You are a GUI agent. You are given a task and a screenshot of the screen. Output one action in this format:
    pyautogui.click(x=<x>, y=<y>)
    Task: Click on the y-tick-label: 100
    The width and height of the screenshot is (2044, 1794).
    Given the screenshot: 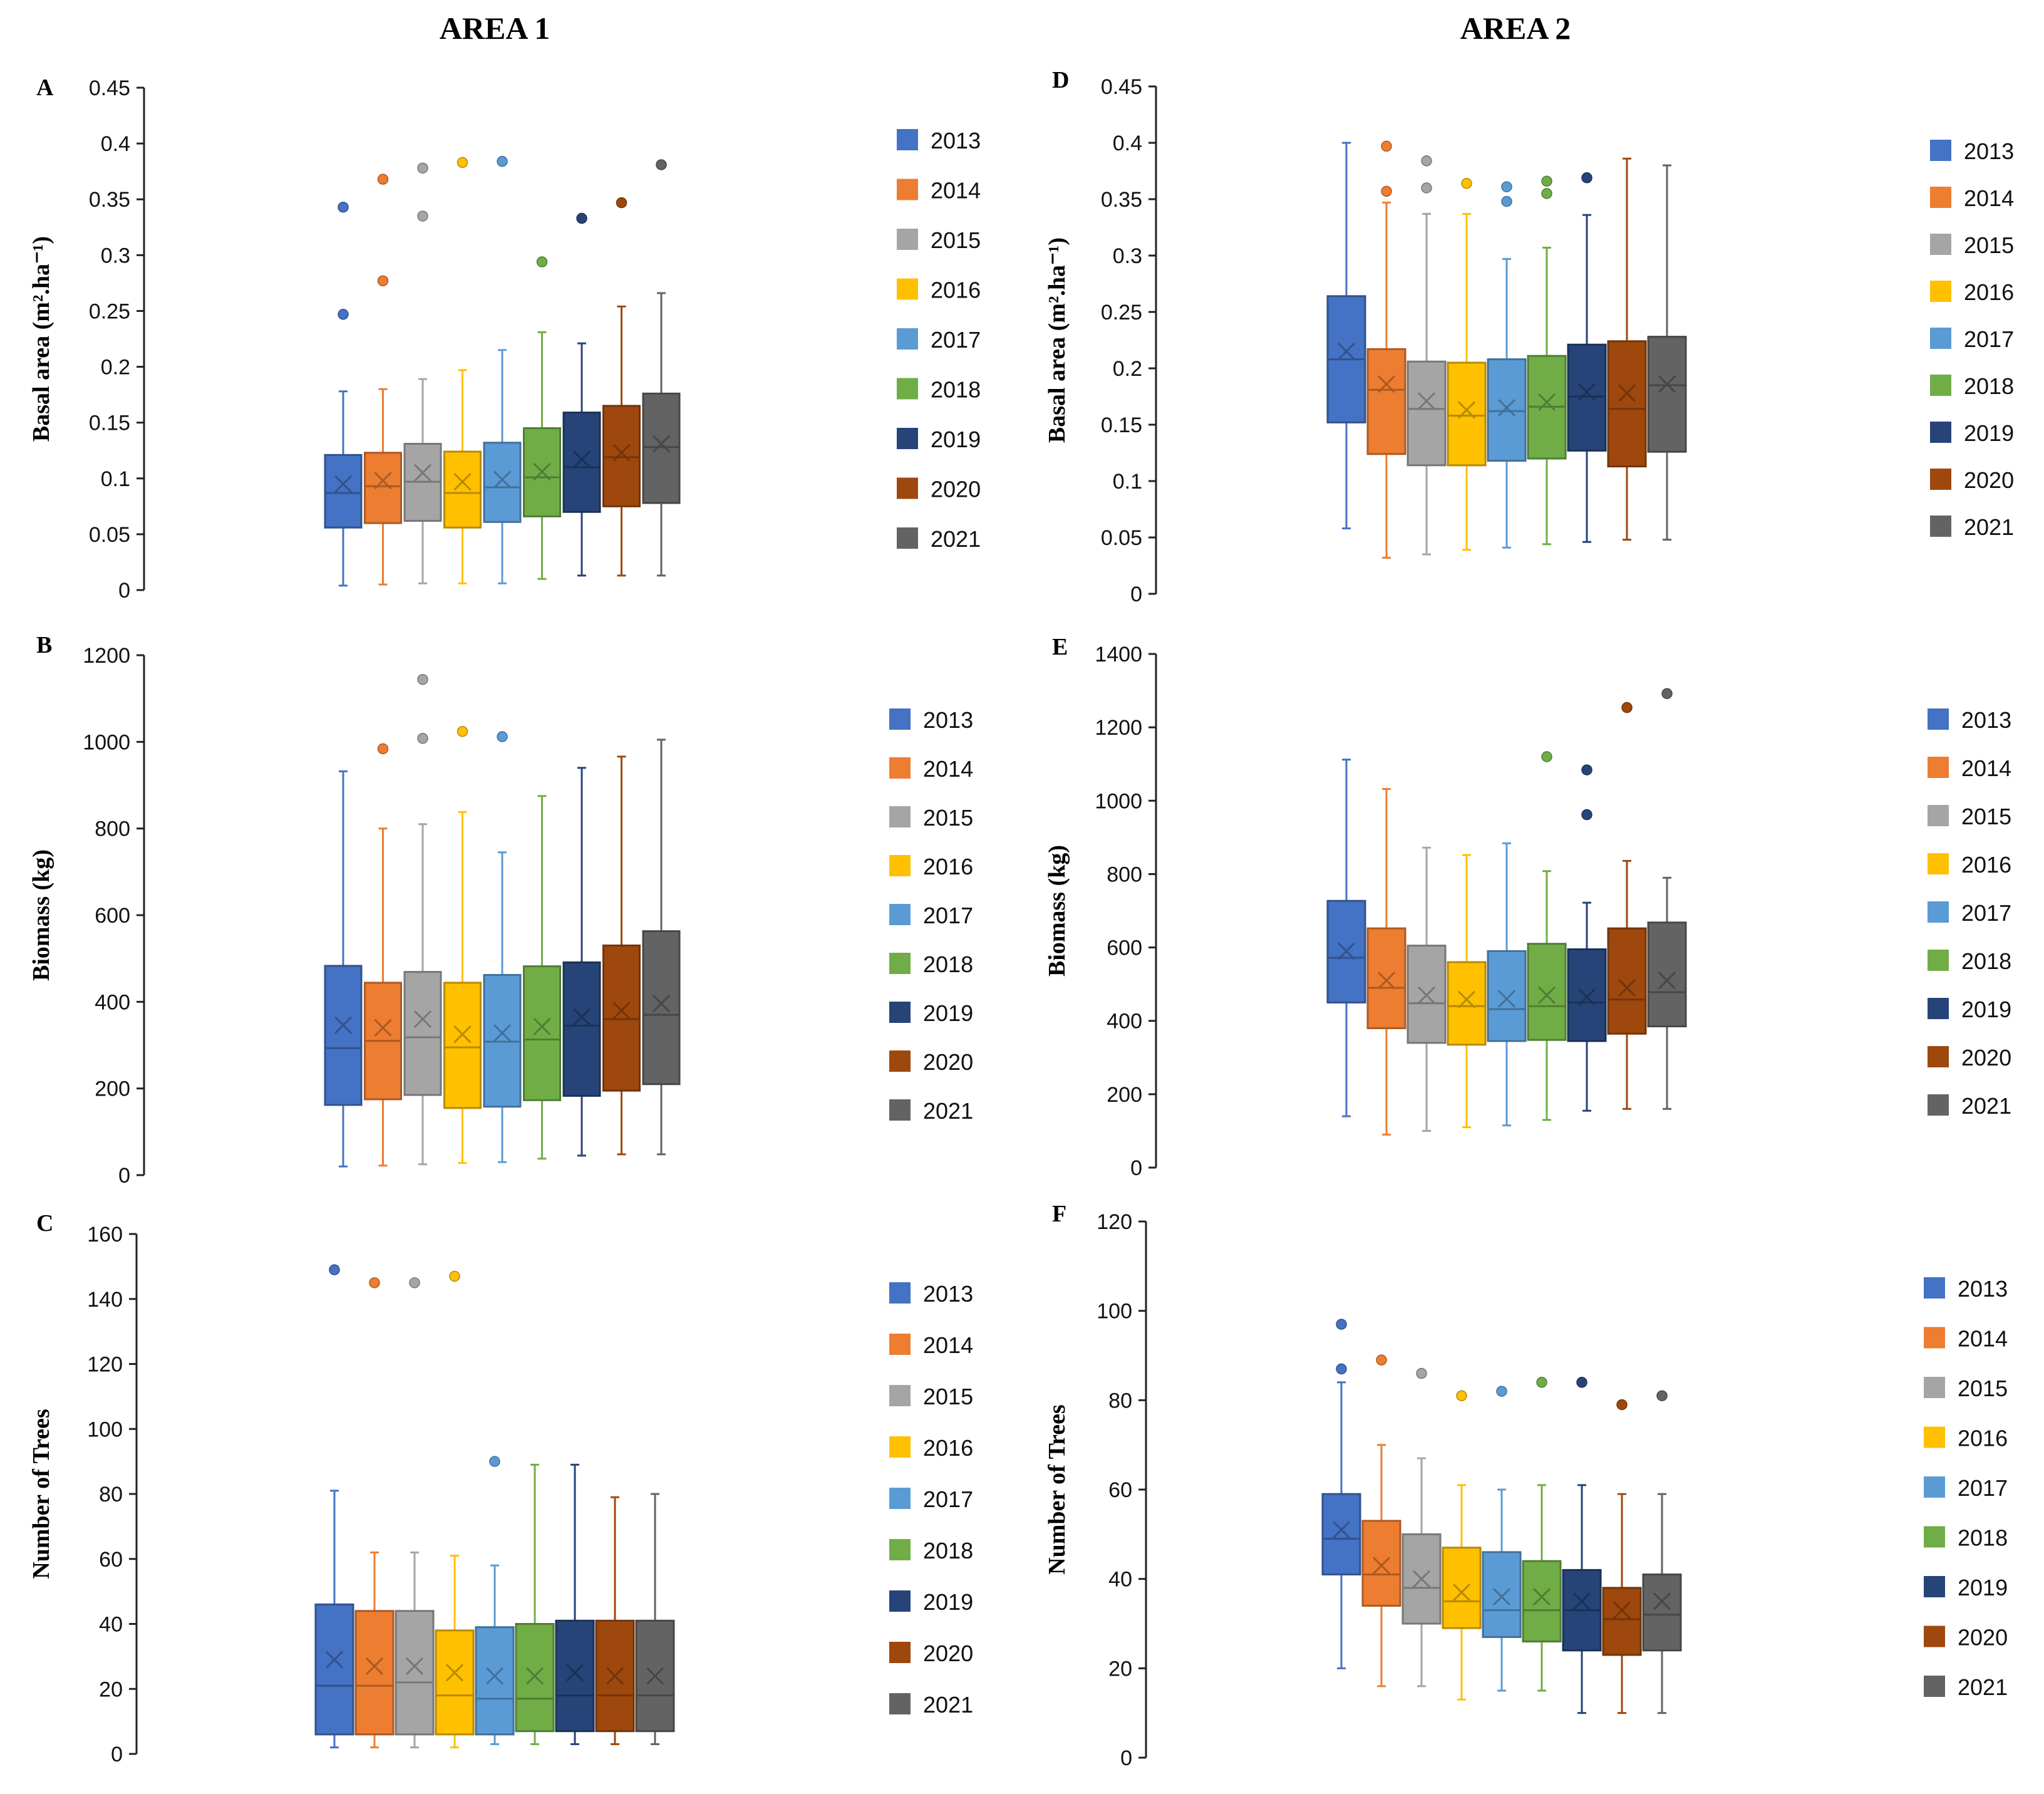 What is the action you would take?
    pyautogui.click(x=1114, y=1312)
    